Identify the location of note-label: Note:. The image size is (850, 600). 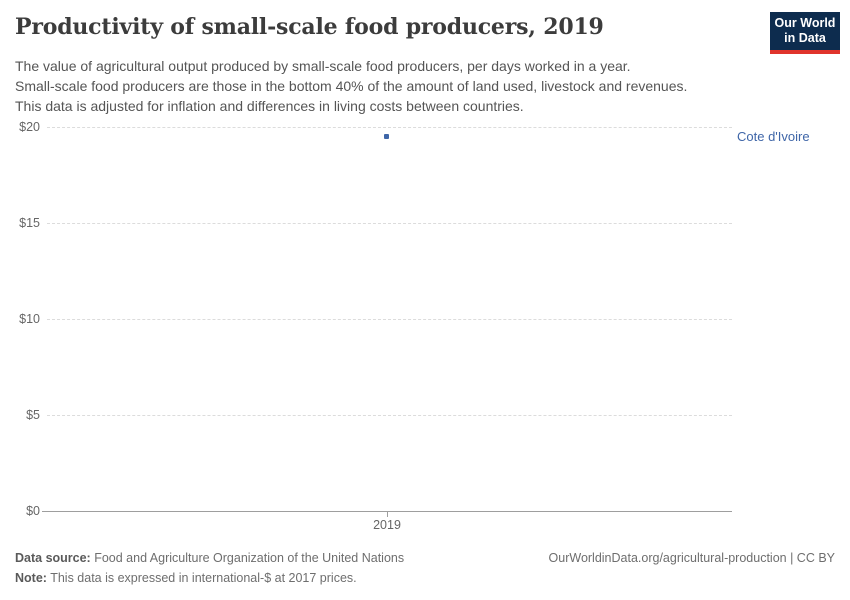
(31, 578).